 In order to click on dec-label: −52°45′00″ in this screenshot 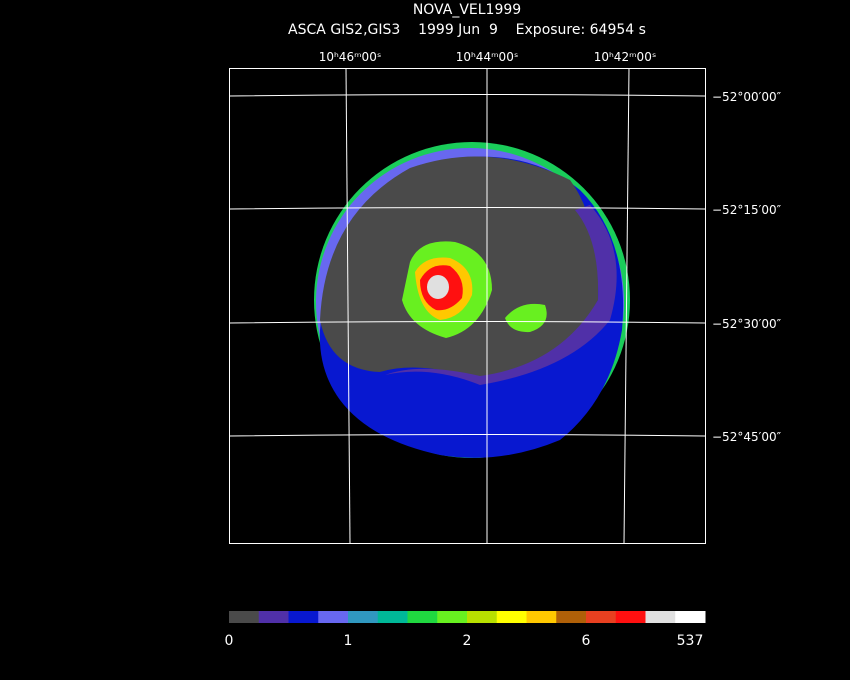, I will do `click(747, 437)`.